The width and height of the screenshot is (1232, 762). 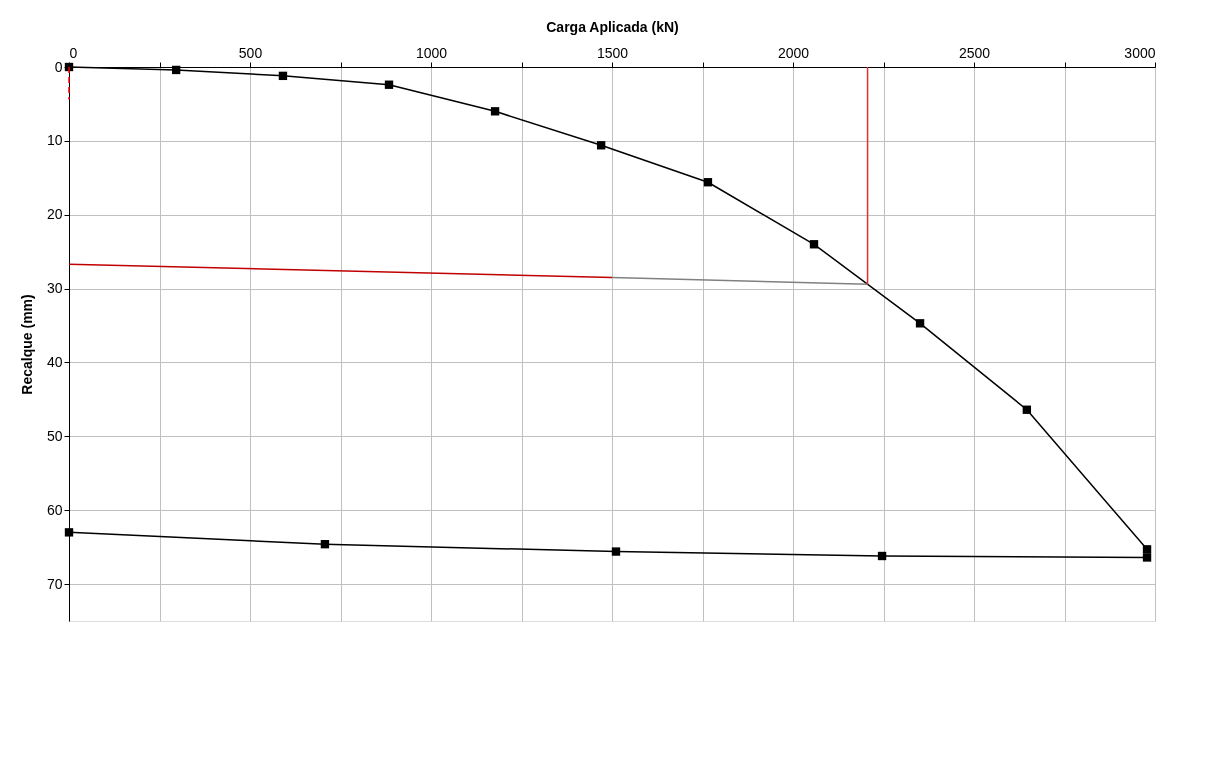 I want to click on x-tick-label: 500, so click(x=250, y=52).